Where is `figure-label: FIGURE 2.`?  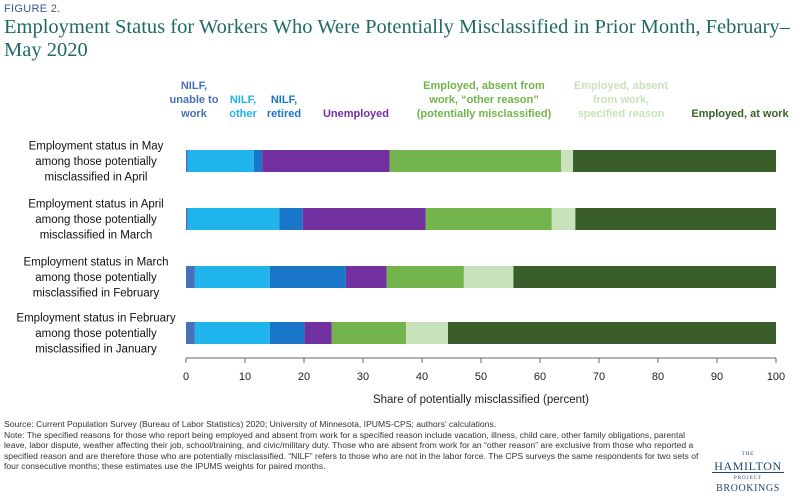 figure-label: FIGURE 2. is located at coordinates (32, 9).